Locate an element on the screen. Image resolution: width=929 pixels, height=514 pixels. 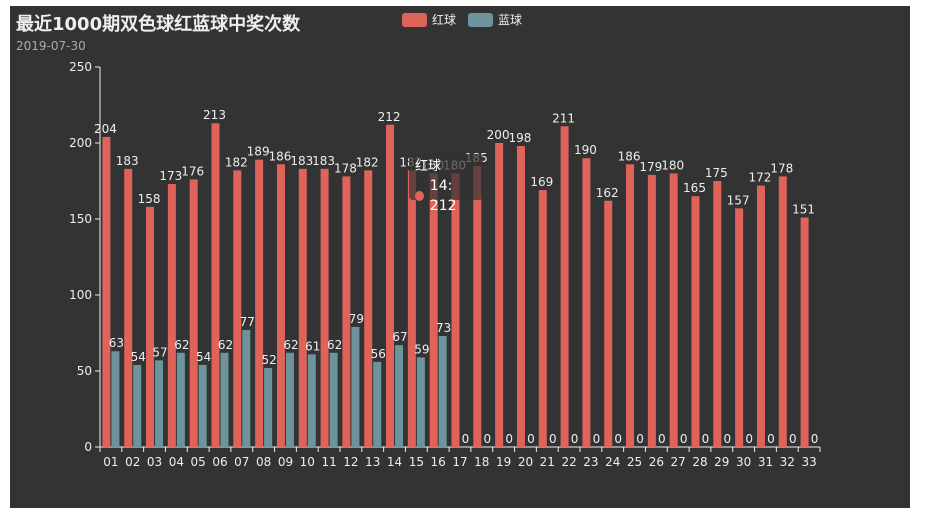
data-label-red: 157 is located at coordinates (738, 200).